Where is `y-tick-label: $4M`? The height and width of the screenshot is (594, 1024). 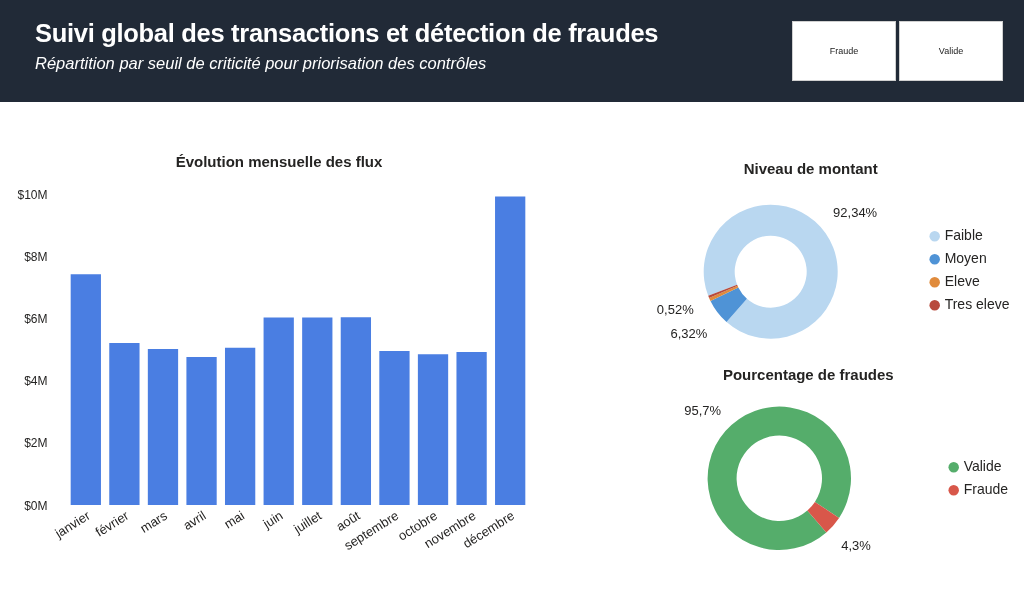
y-tick-label: $4M is located at coordinates (36, 381).